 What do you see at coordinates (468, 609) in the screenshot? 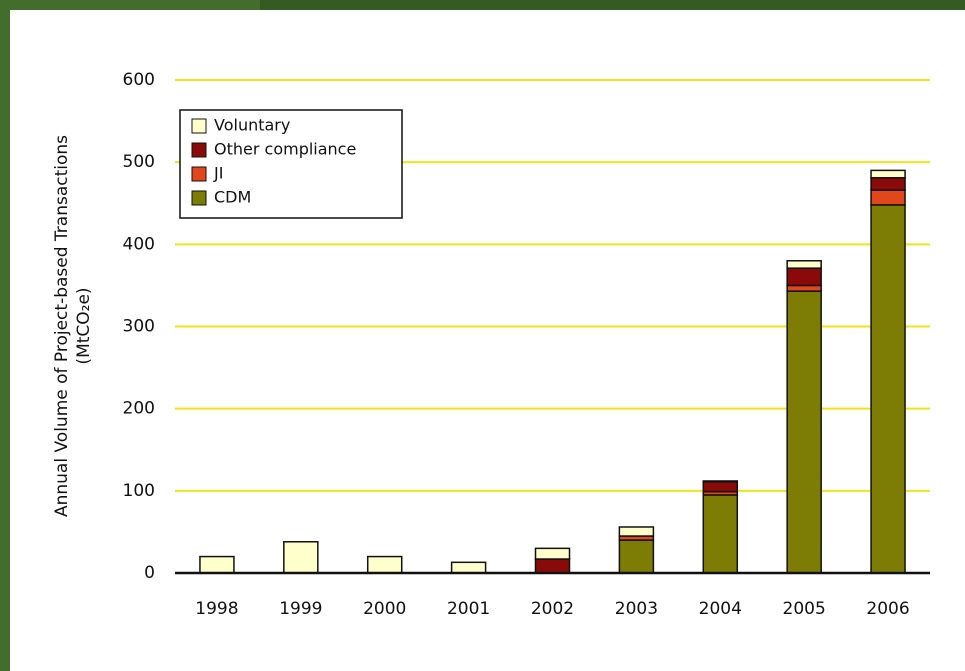
I see `x-tick-label: 2001` at bounding box center [468, 609].